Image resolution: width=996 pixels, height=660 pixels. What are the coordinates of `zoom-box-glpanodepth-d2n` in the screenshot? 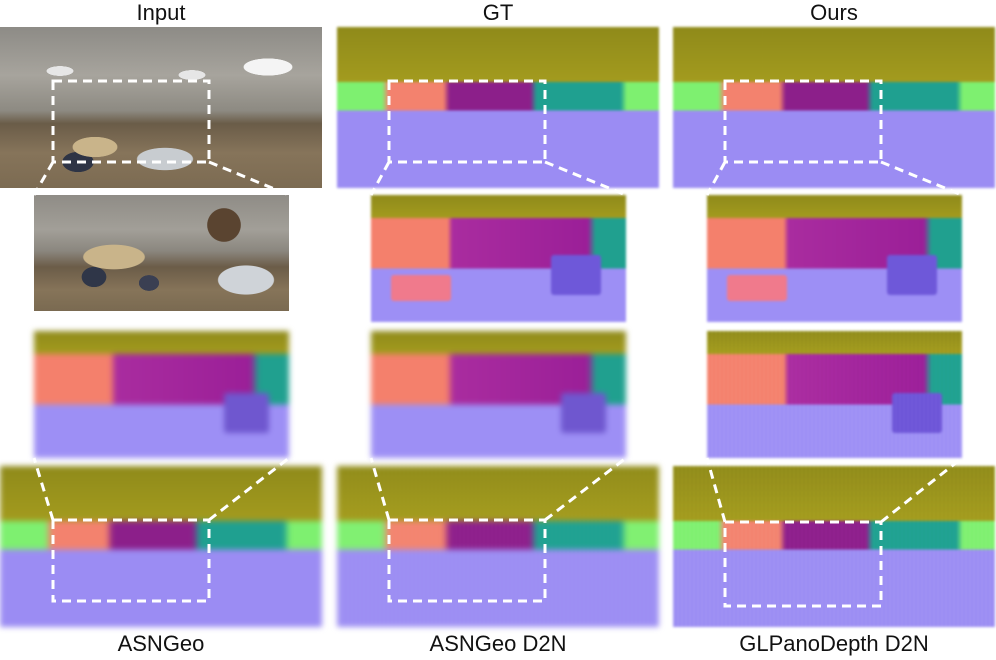 It's located at (803, 564).